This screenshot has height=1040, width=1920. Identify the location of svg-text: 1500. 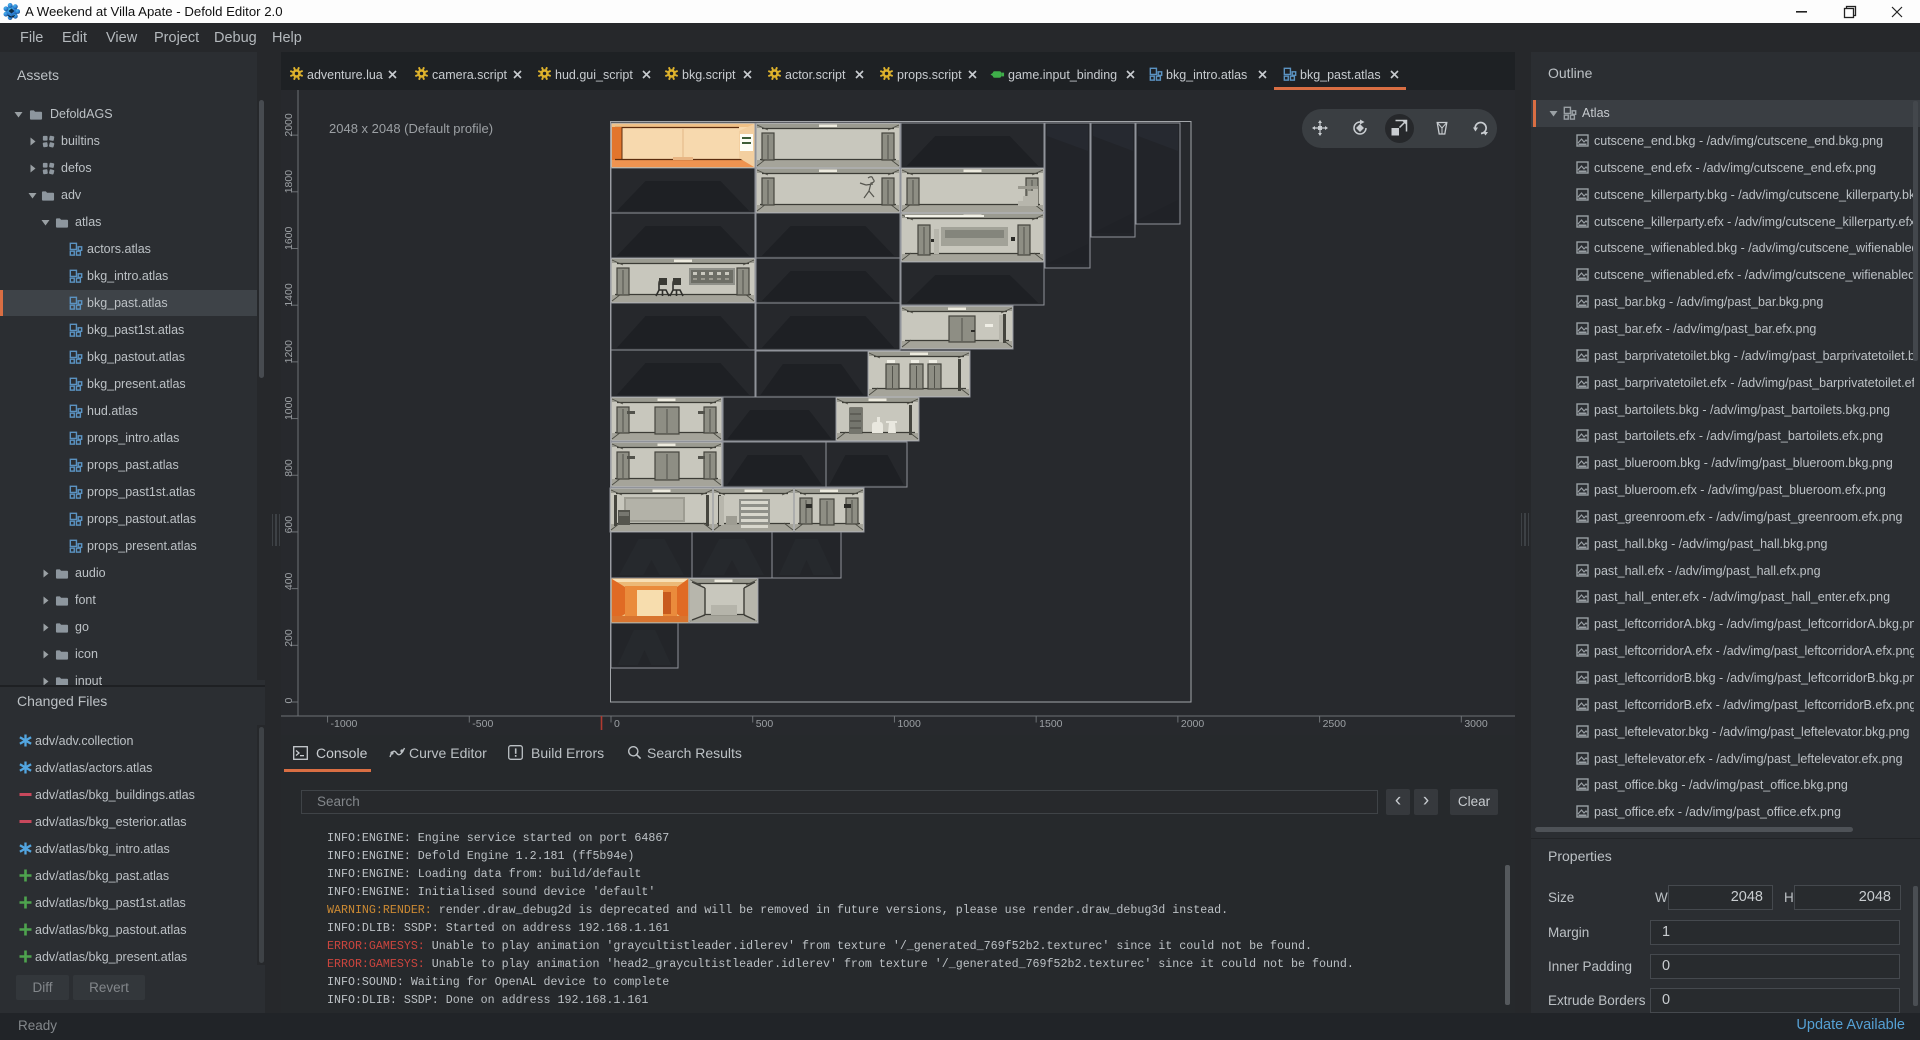
(1051, 724).